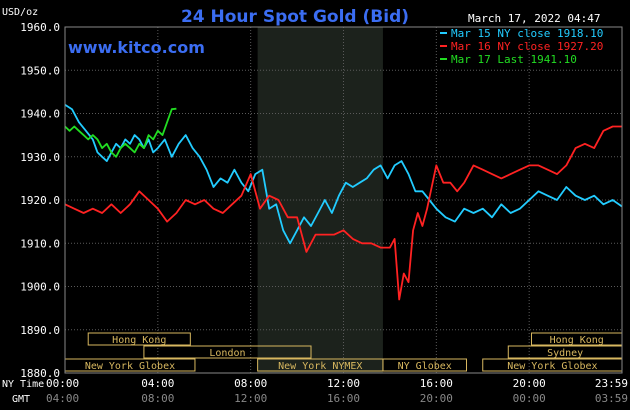 This screenshot has width=630, height=410. What do you see at coordinates (611, 383) in the screenshot?
I see `x-tick-label-ny: 23:59` at bounding box center [611, 383].